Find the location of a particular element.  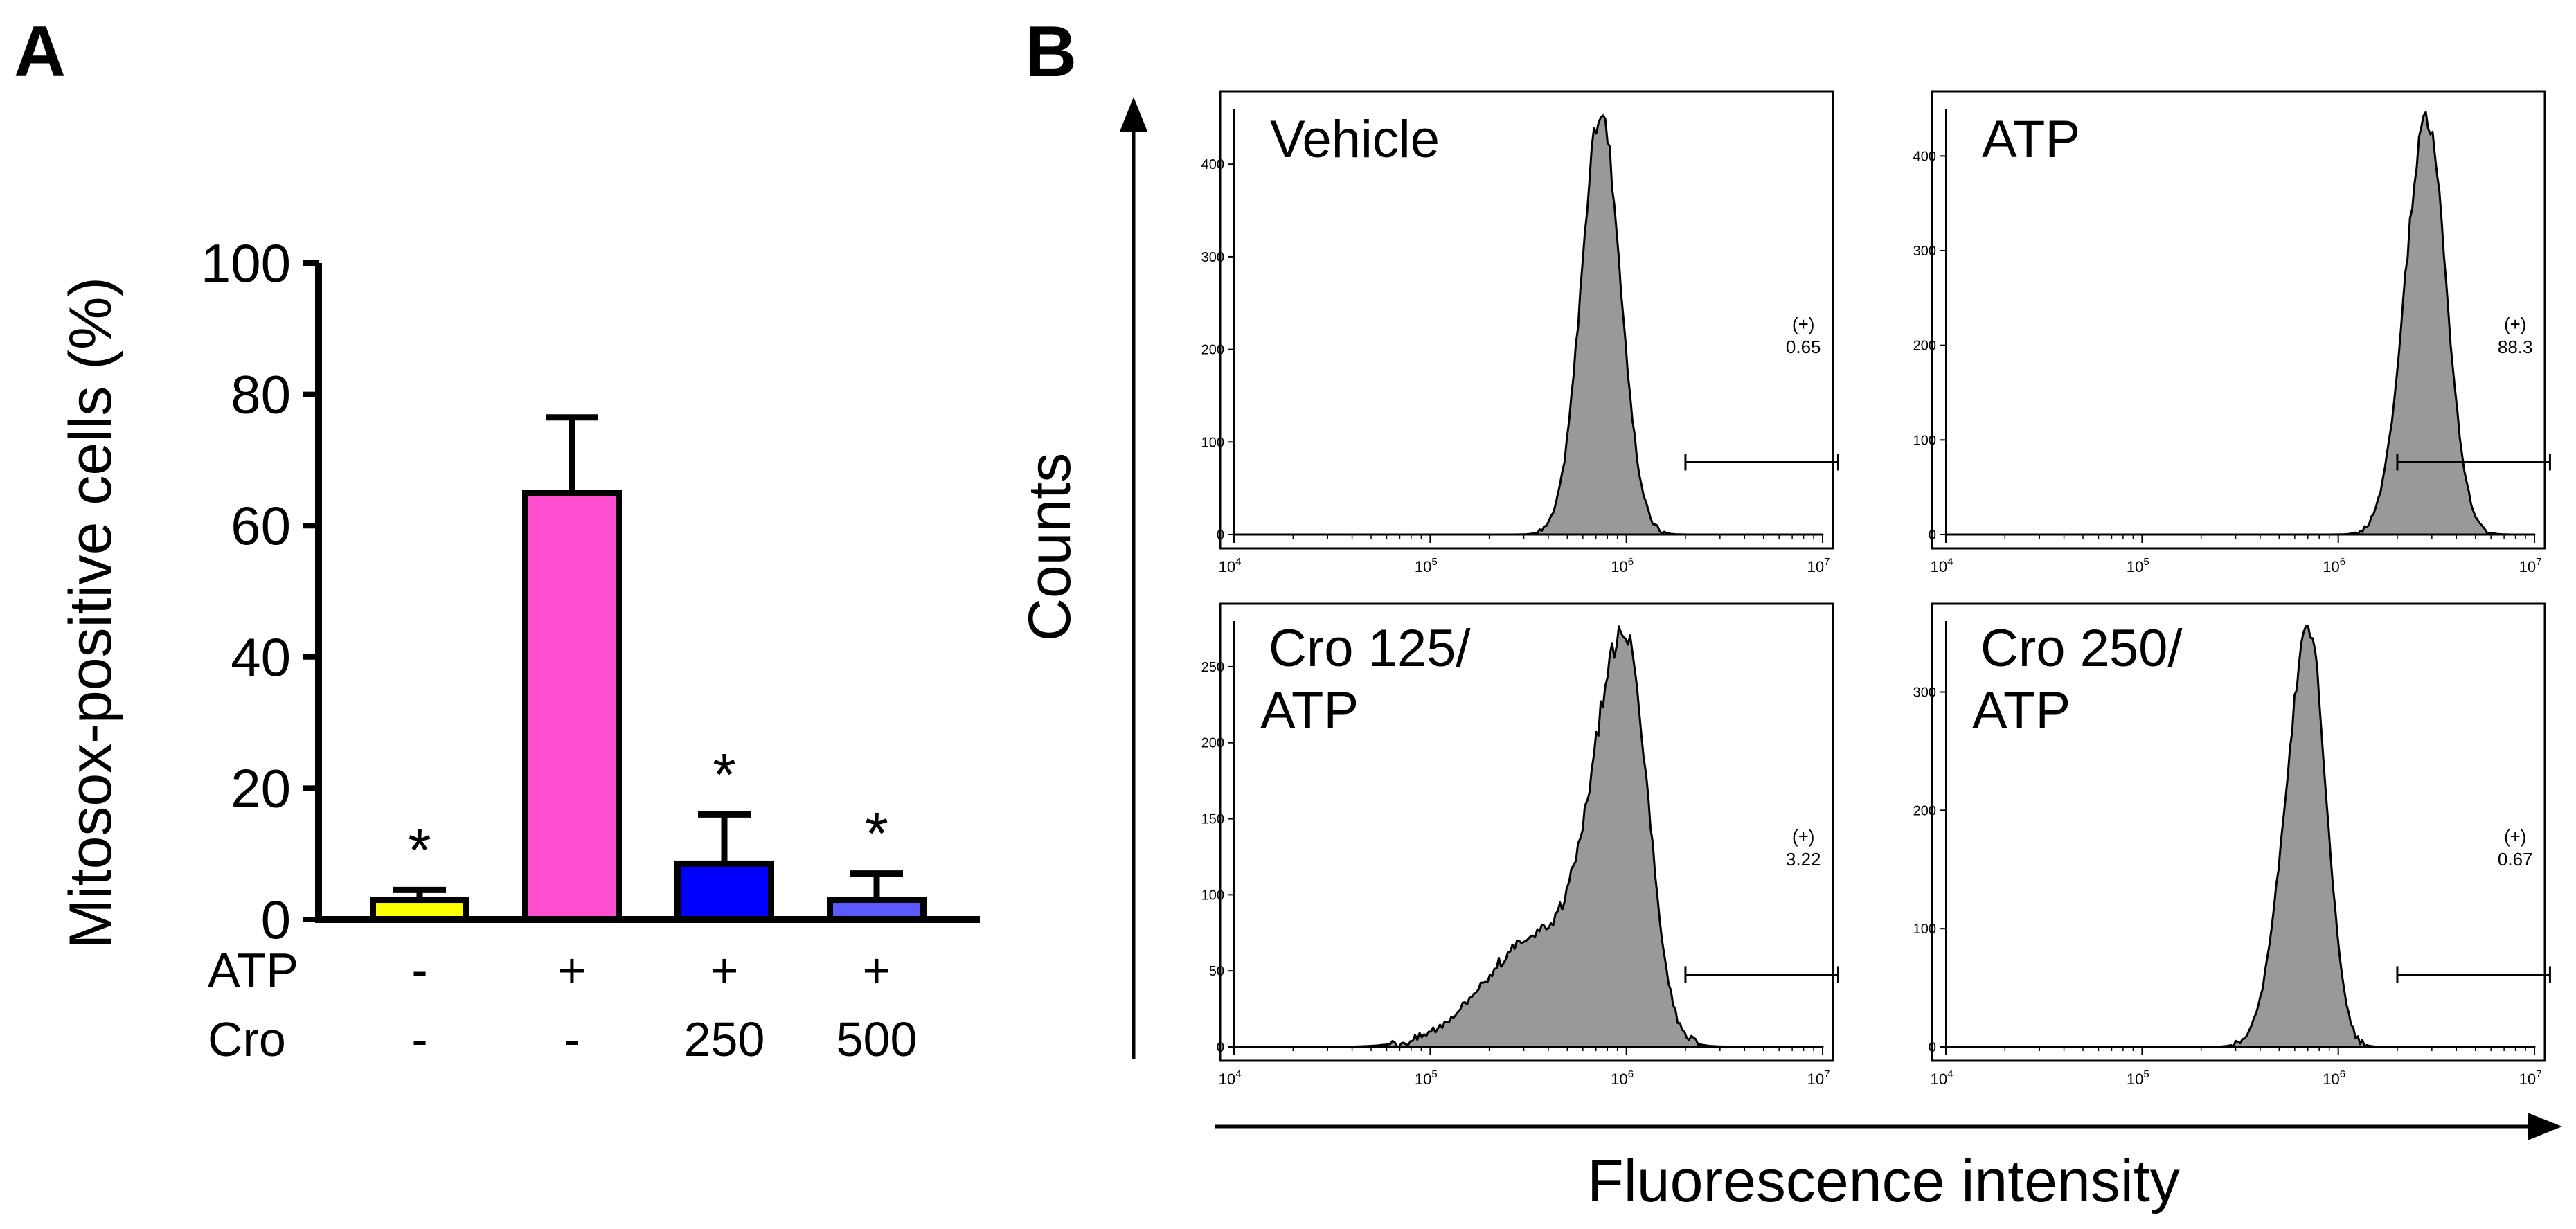

treatment-value: 250 is located at coordinates (724, 1039).